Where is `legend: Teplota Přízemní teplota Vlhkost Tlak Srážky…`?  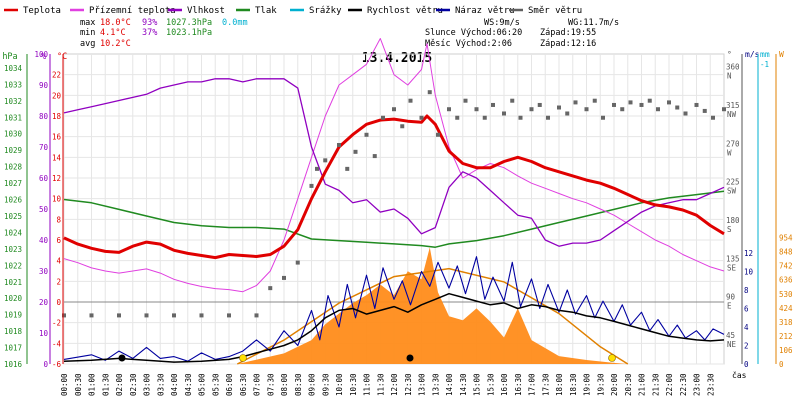 legend: Teplota Přízemní teplota Vlhkost Tlak Srážky… is located at coordinates (293, 11).